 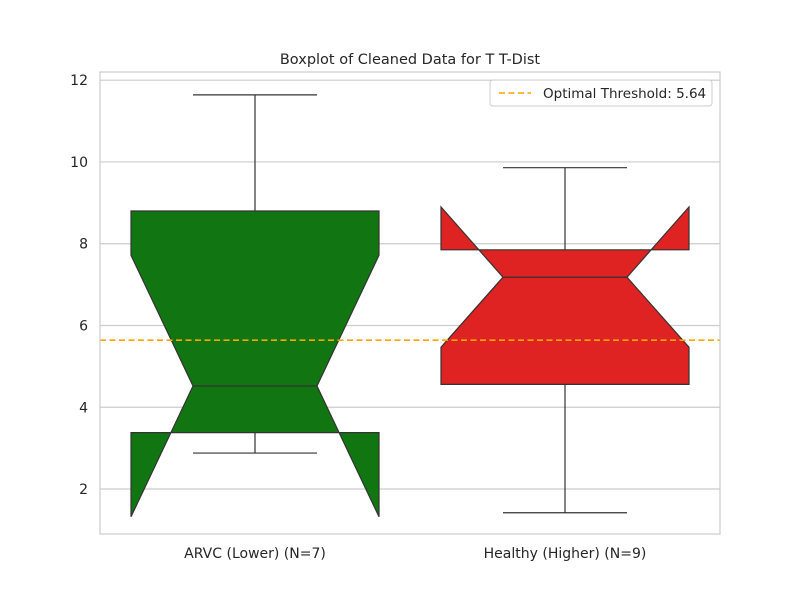 I want to click on y-tick-label: 4, so click(x=83, y=408).